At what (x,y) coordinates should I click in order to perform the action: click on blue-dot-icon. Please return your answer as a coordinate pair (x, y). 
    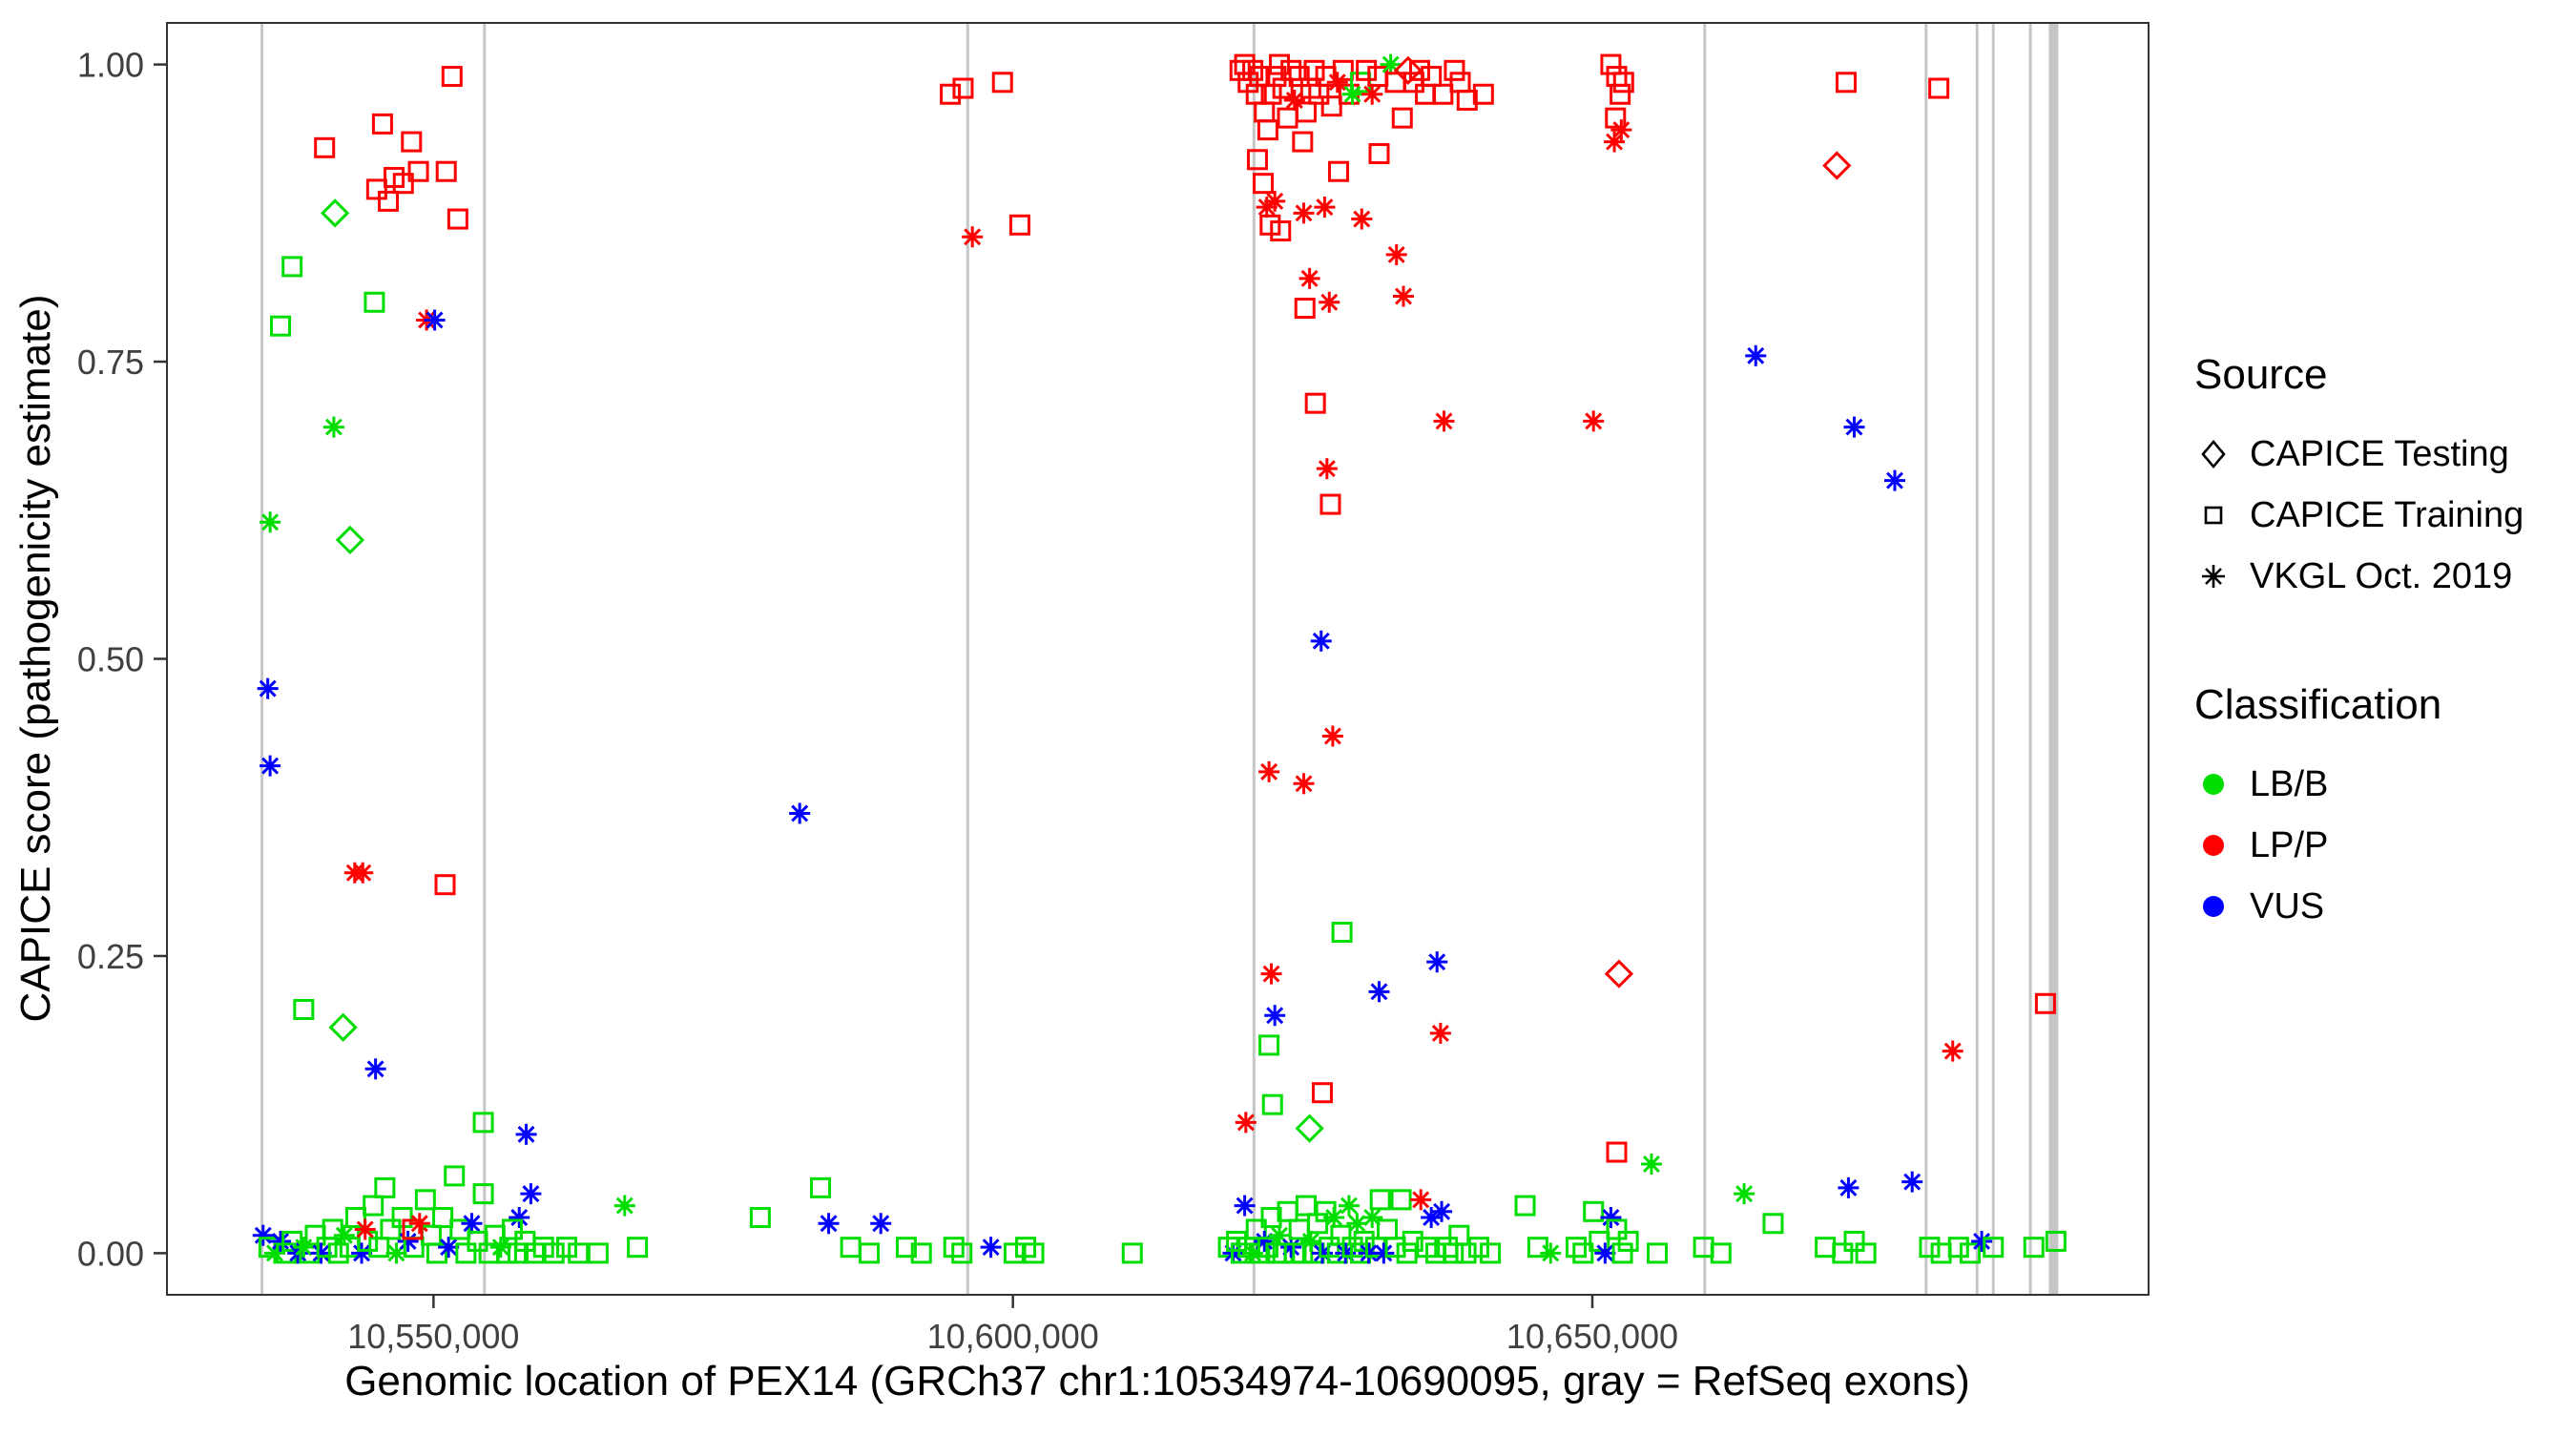
    Looking at the image, I should click on (2213, 906).